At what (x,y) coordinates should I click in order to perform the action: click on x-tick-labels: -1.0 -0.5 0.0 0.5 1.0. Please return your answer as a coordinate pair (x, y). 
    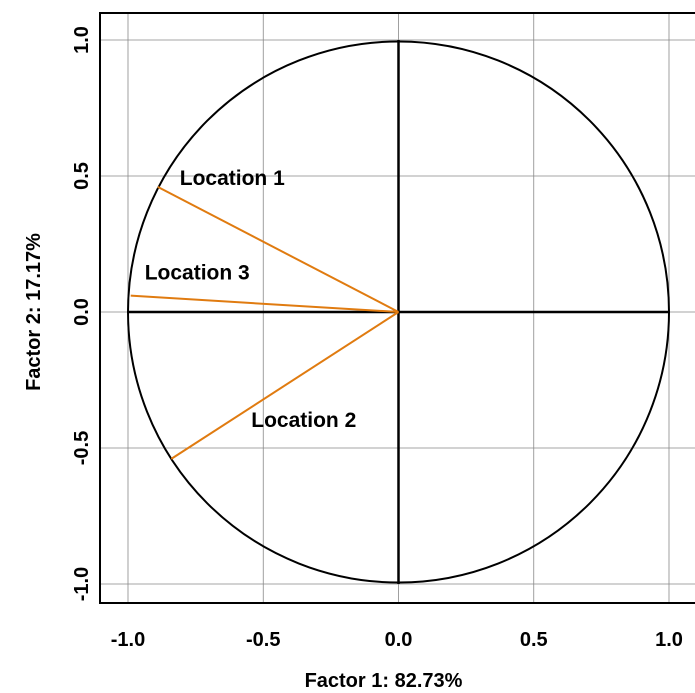
    Looking at the image, I should click on (397, 640).